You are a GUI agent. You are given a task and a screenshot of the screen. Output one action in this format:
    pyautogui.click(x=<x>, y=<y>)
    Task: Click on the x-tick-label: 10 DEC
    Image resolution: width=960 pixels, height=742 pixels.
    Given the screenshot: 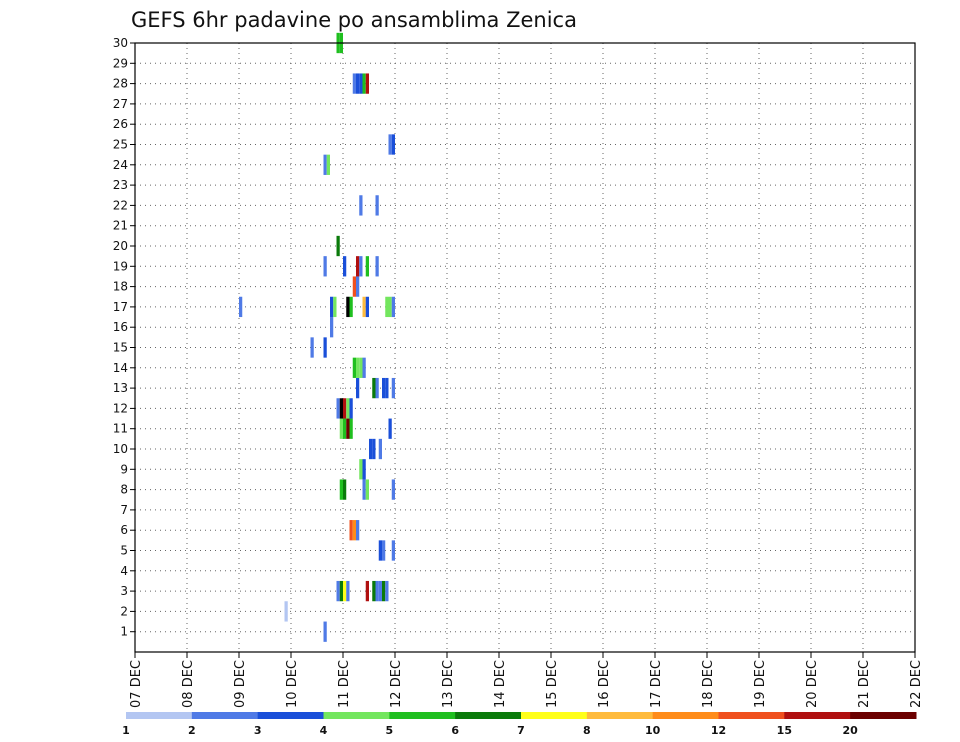 What is the action you would take?
    pyautogui.click(x=292, y=684)
    